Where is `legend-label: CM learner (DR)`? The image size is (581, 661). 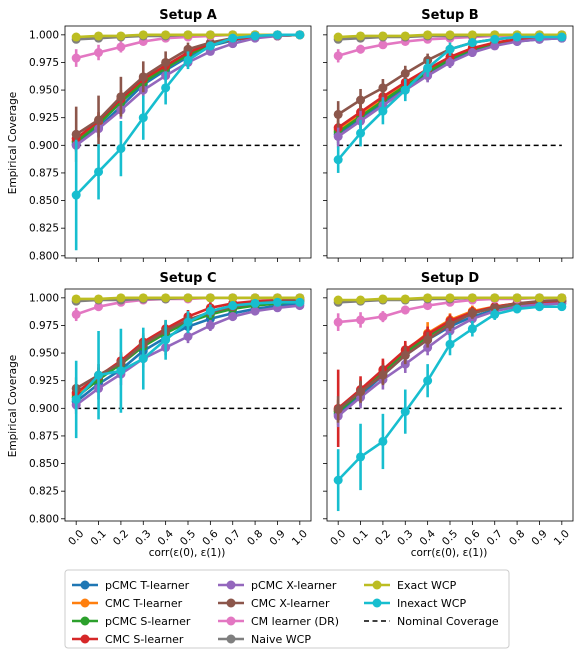
legend-label: CM learner (DR) is located at coordinates (295, 621).